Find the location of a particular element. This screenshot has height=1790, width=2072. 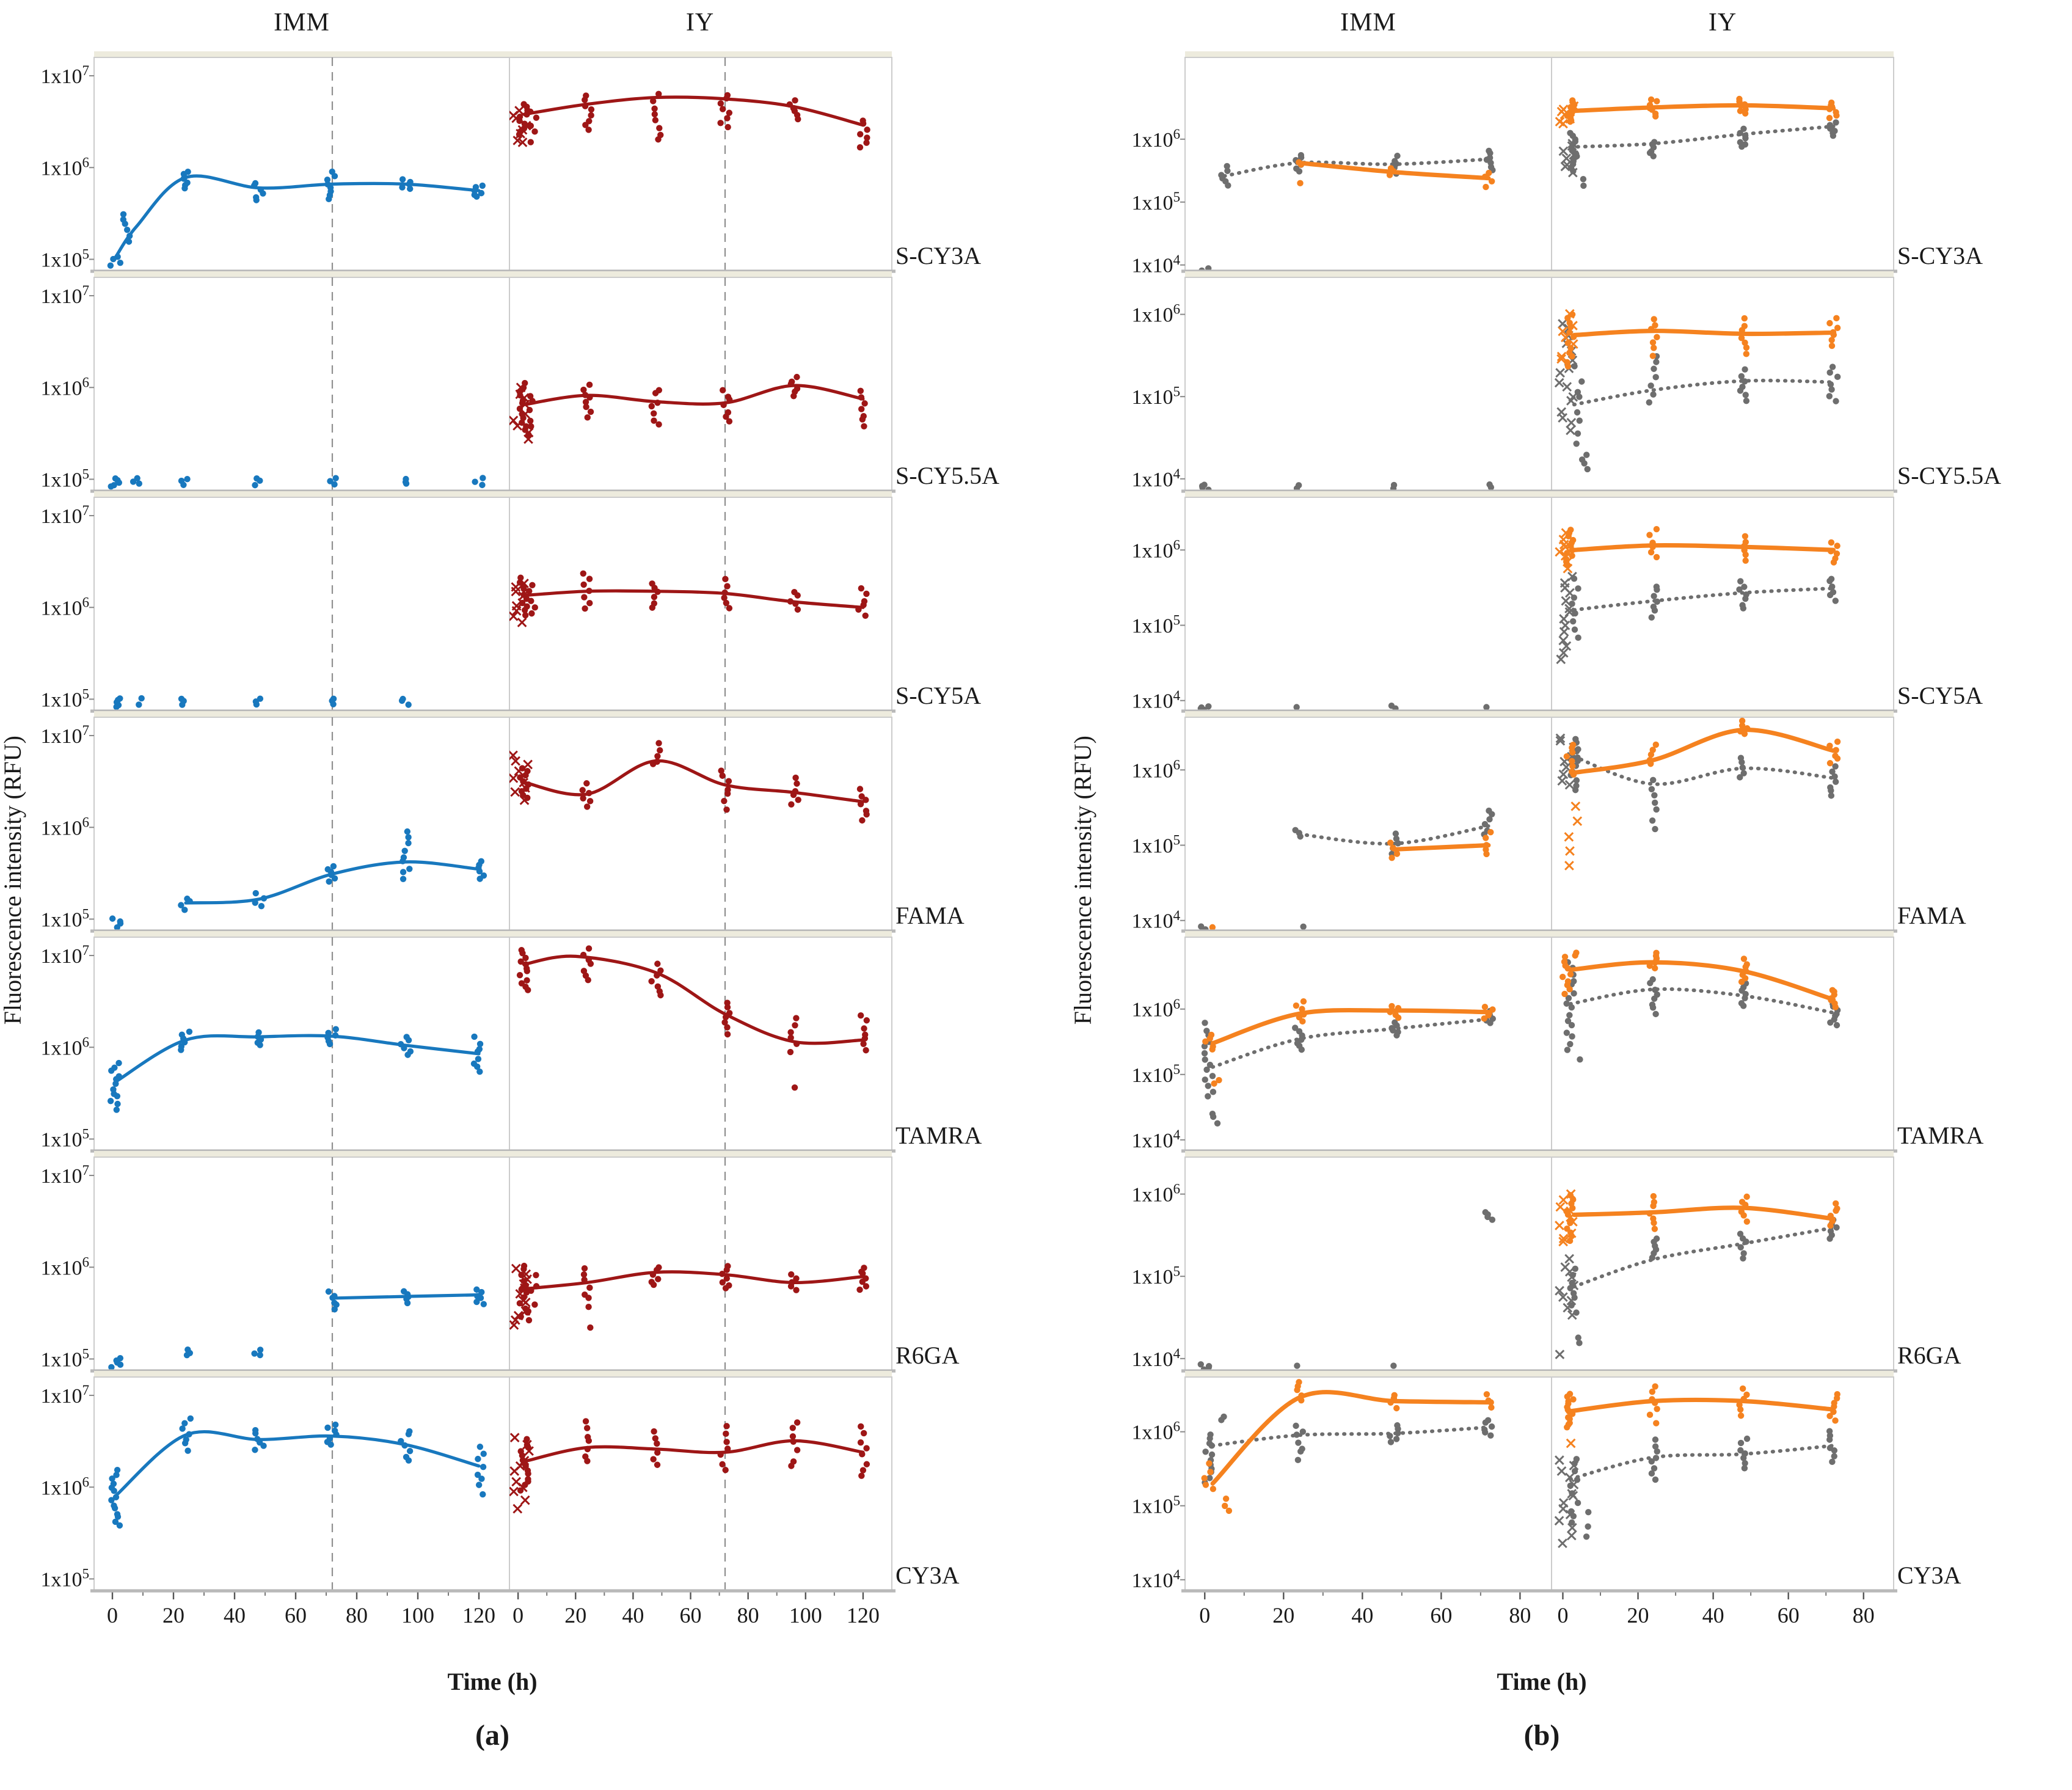

row-label-a-FAMA: FAMA is located at coordinates (930, 915).